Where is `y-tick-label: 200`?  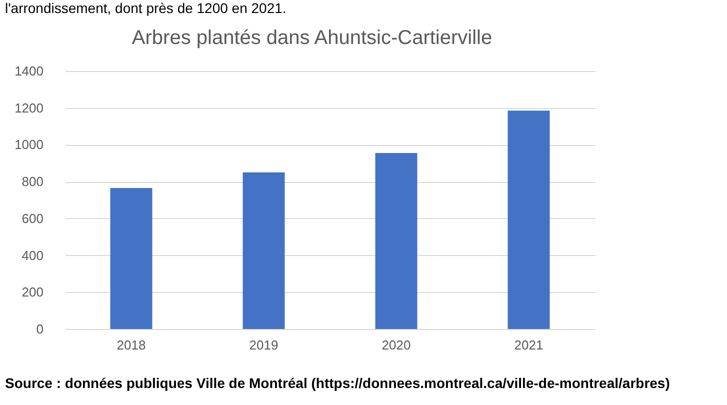
y-tick-label: 200 is located at coordinates (33, 292).